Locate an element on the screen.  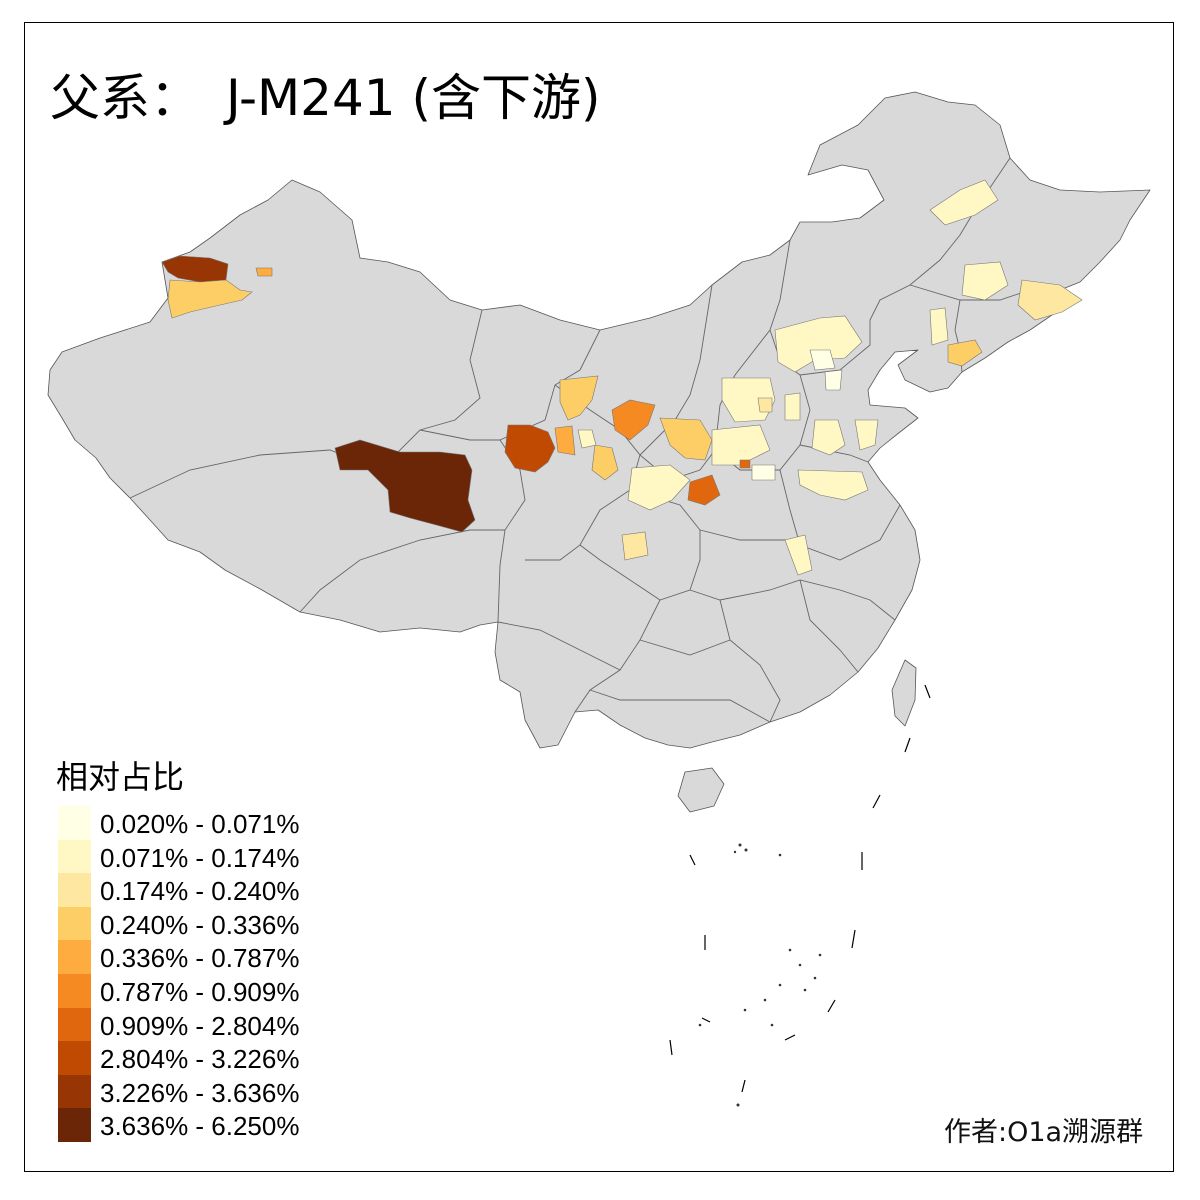
region-henan-sx is located at coordinates (741, 445).